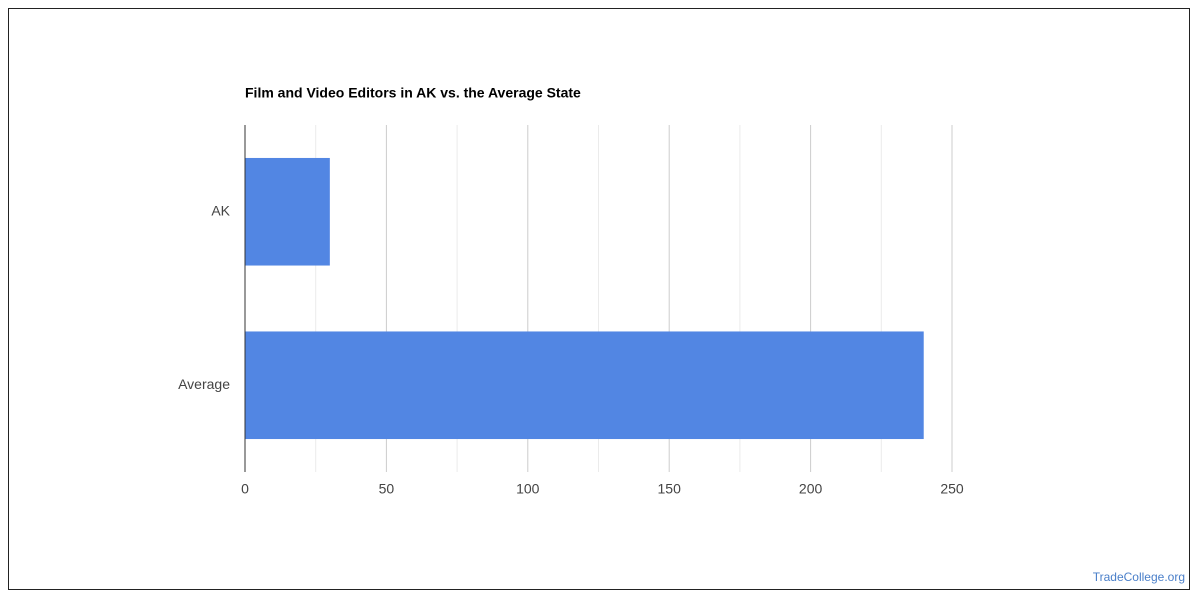 Image resolution: width=1200 pixels, height=600 pixels. I want to click on x-tick-label: 150, so click(670, 489).